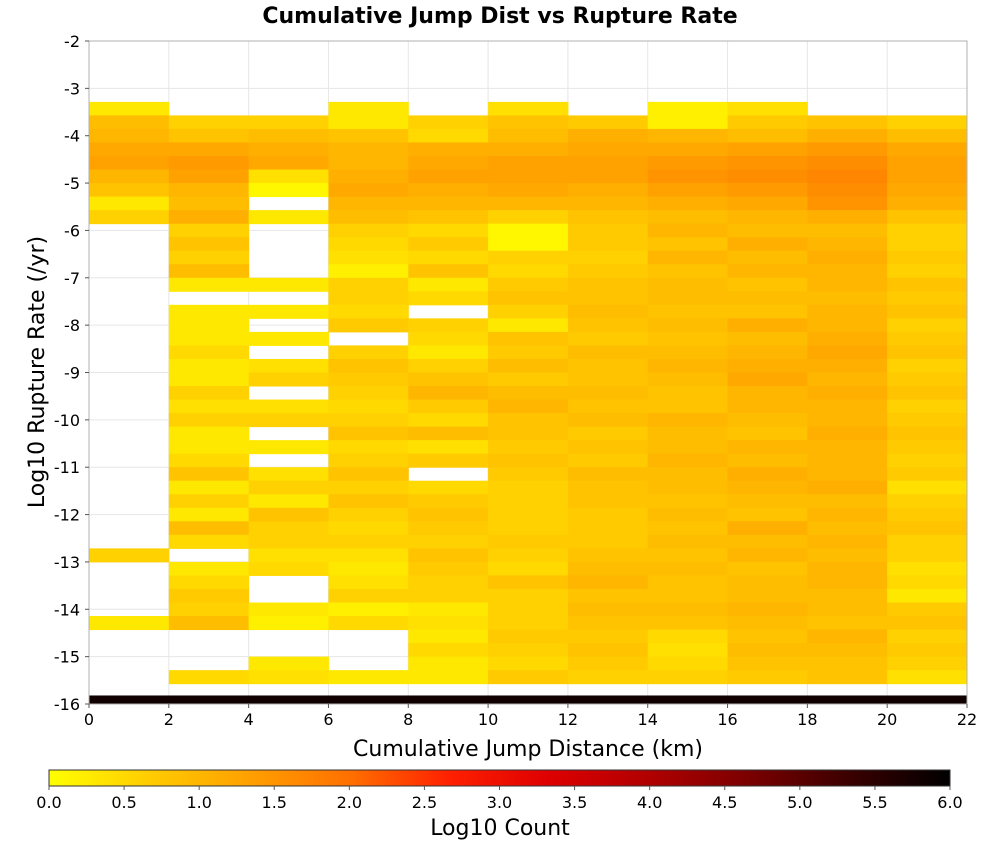 This screenshot has width=1000, height=850. I want to click on x-axis-ticks: 0 2 4 6 8 10 12 14 16 18 20 22, so click(530, 716).